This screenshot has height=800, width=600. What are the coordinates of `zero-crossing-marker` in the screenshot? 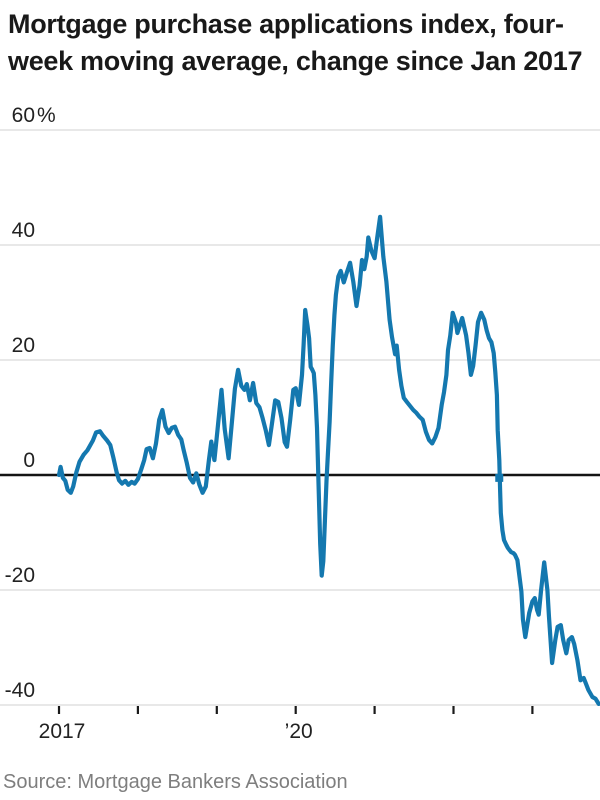 It's located at (499, 477).